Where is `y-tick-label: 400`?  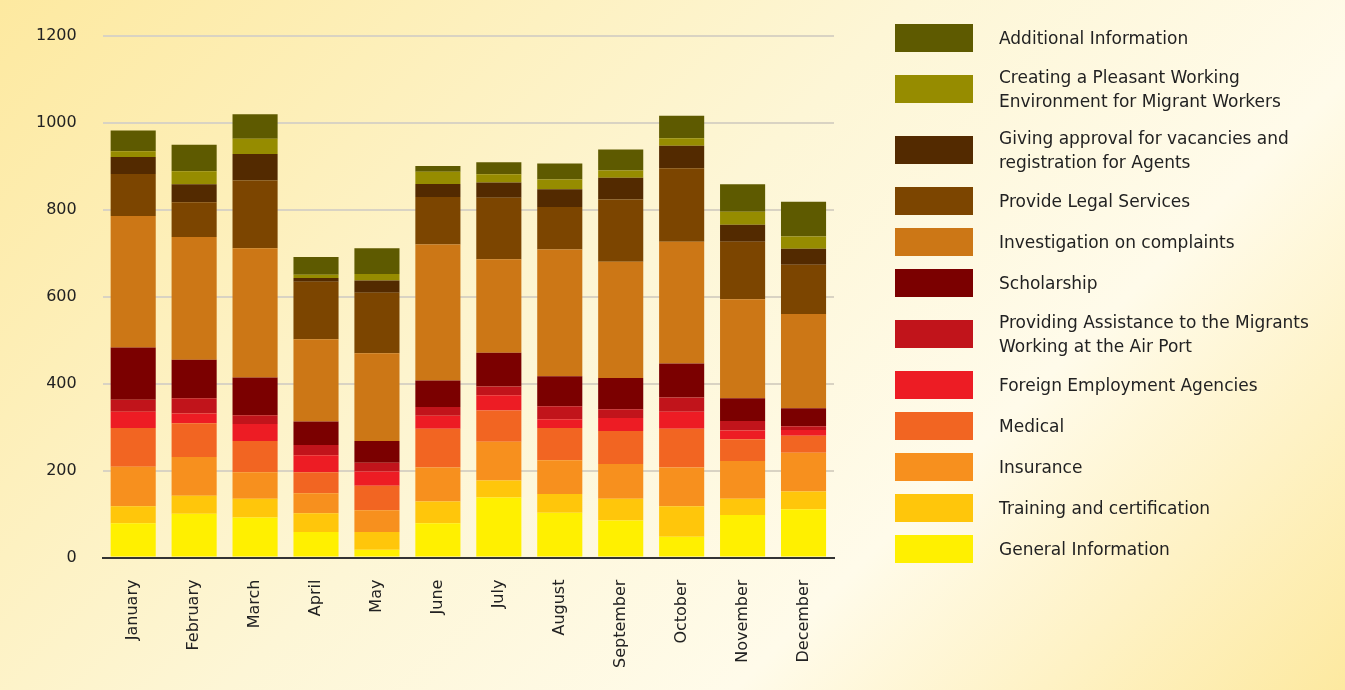
y-tick-label: 400 is located at coordinates (61, 382).